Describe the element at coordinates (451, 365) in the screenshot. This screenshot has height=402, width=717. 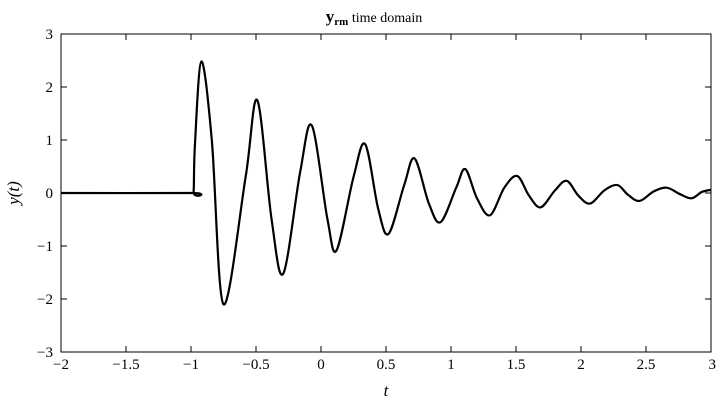
I see `x-tick-label: 1` at that location.